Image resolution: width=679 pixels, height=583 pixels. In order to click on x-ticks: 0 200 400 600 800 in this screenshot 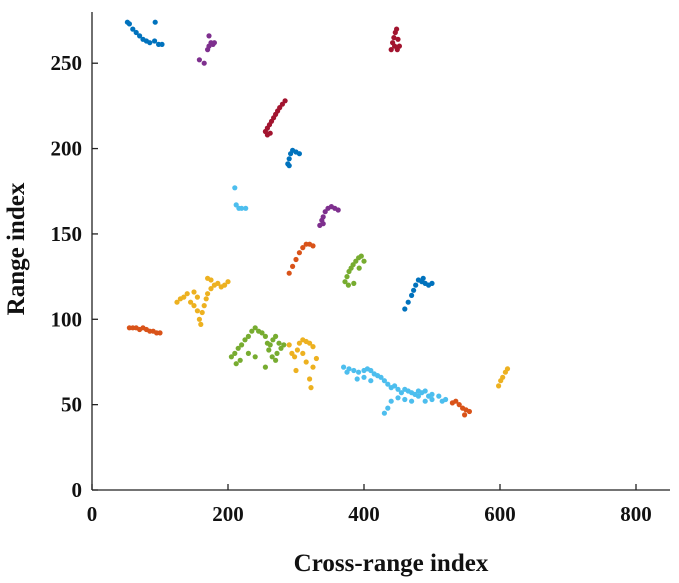, I will do `click(369, 505)`.